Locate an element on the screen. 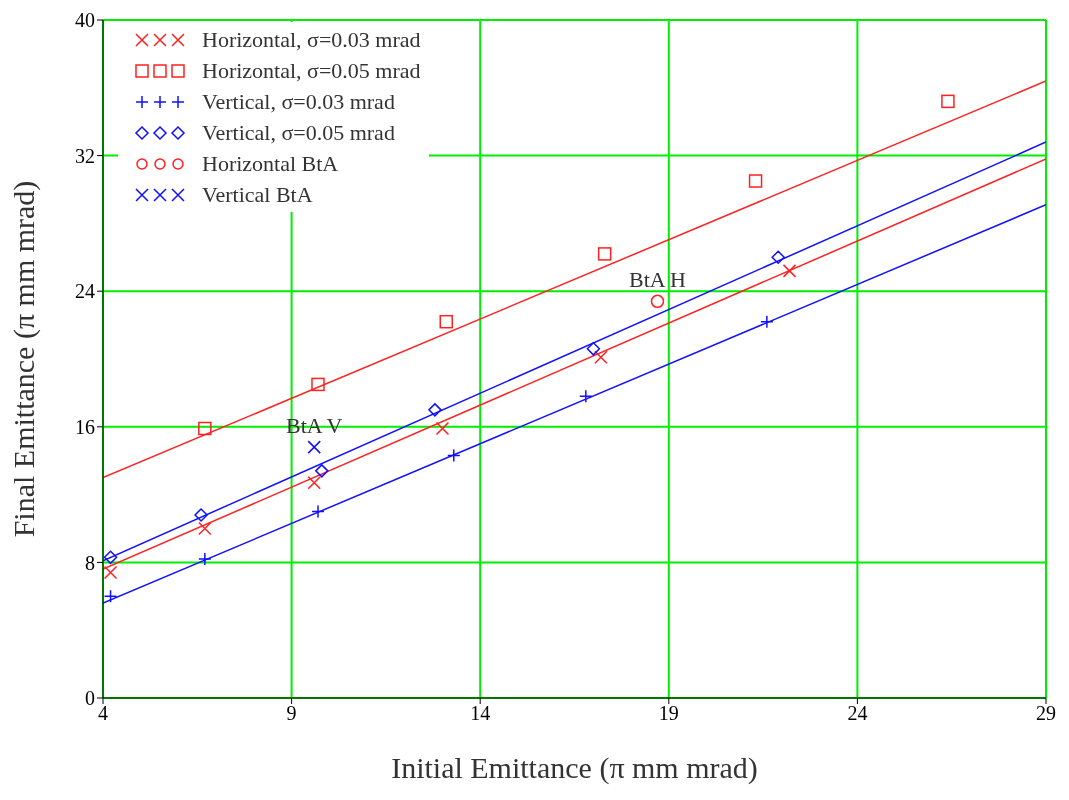 This screenshot has height=800, width=1069. legend-label: Vertical, σ=0.05 mrad is located at coordinates (298, 132).